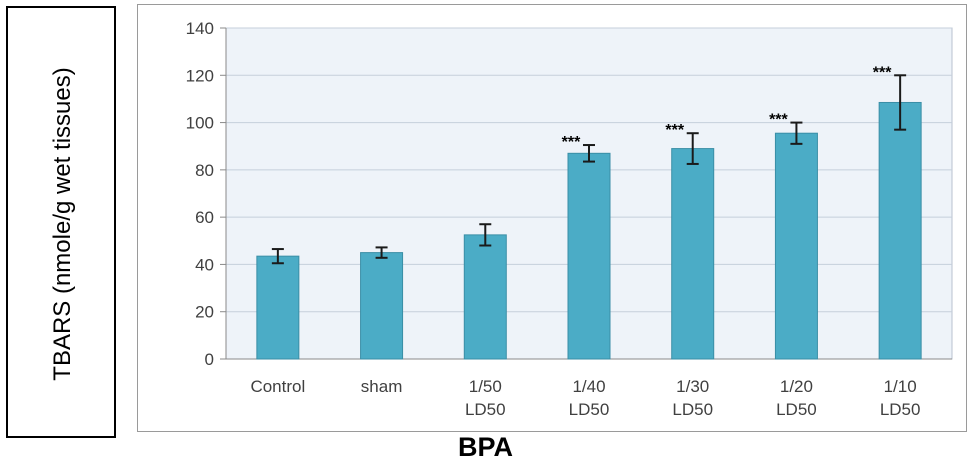 This screenshot has height=469, width=971. I want to click on x-tick-label: 1/20, so click(796, 386).